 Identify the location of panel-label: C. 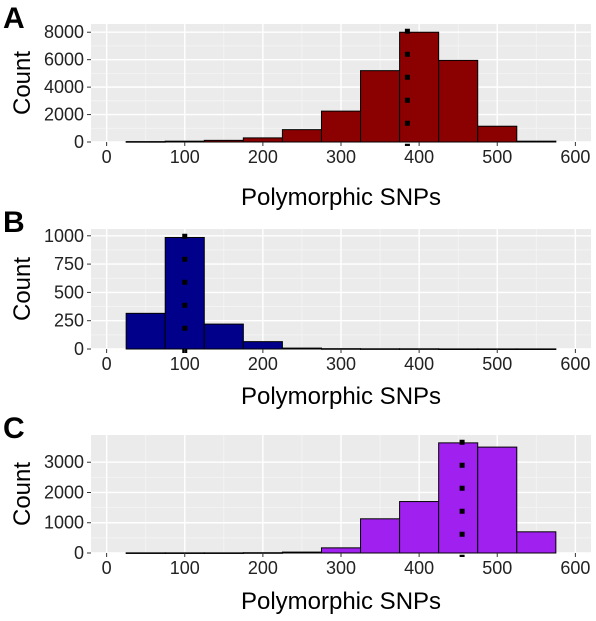
(14, 428).